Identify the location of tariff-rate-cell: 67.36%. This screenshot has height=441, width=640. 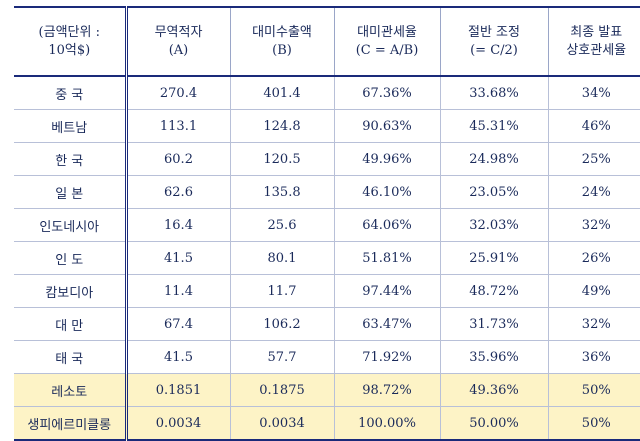
(387, 93).